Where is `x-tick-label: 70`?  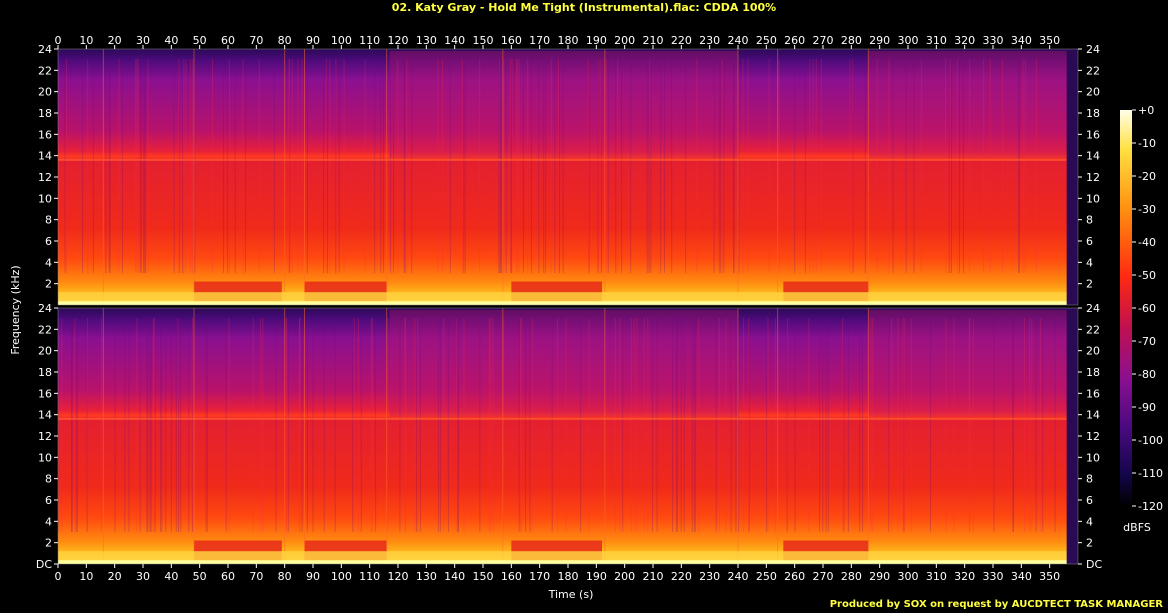 x-tick-label: 70 is located at coordinates (256, 40).